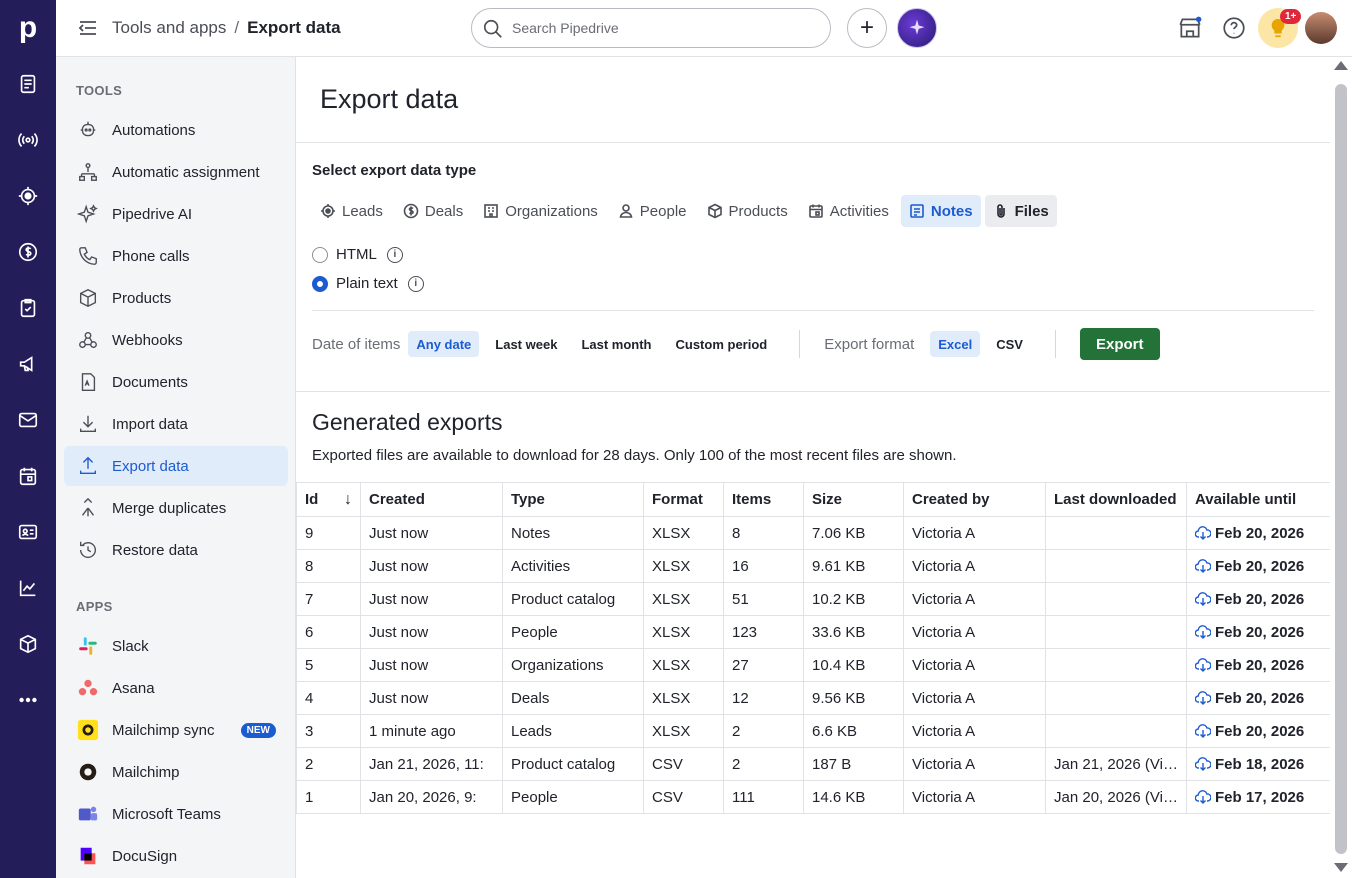  I want to click on sidebar-item-restore-data: Restore data, so click(176, 550).